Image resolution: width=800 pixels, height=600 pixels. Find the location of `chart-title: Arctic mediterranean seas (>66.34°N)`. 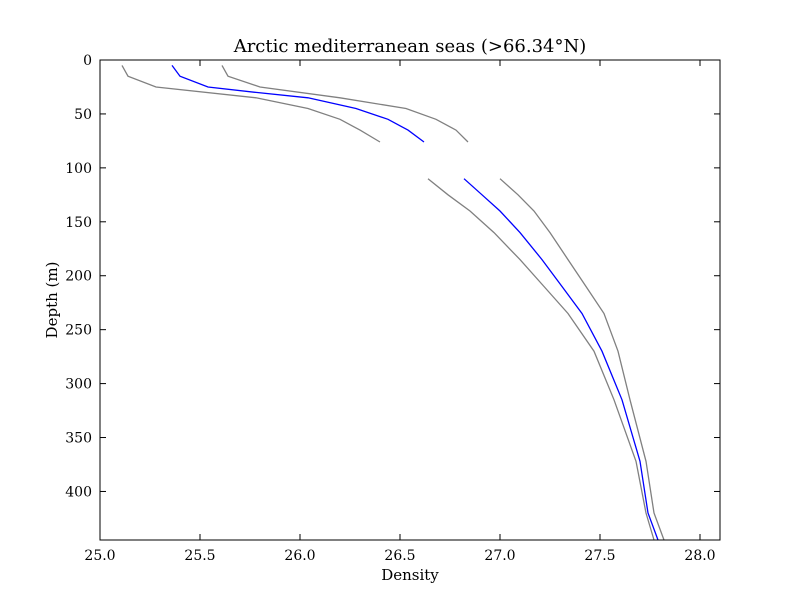

chart-title: Arctic mediterranean seas (>66.34°N) is located at coordinates (410, 46).